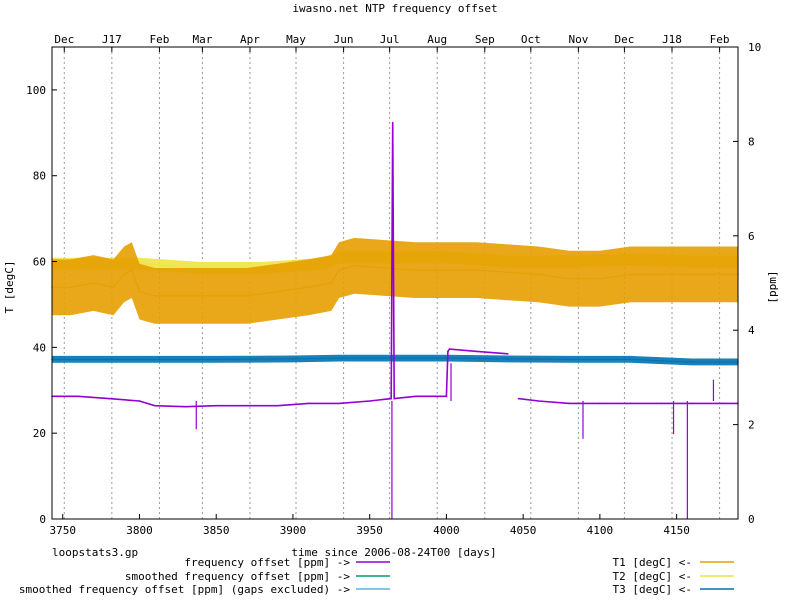  What do you see at coordinates (293, 530) in the screenshot?
I see `x-tick-label: 3900` at bounding box center [293, 530].